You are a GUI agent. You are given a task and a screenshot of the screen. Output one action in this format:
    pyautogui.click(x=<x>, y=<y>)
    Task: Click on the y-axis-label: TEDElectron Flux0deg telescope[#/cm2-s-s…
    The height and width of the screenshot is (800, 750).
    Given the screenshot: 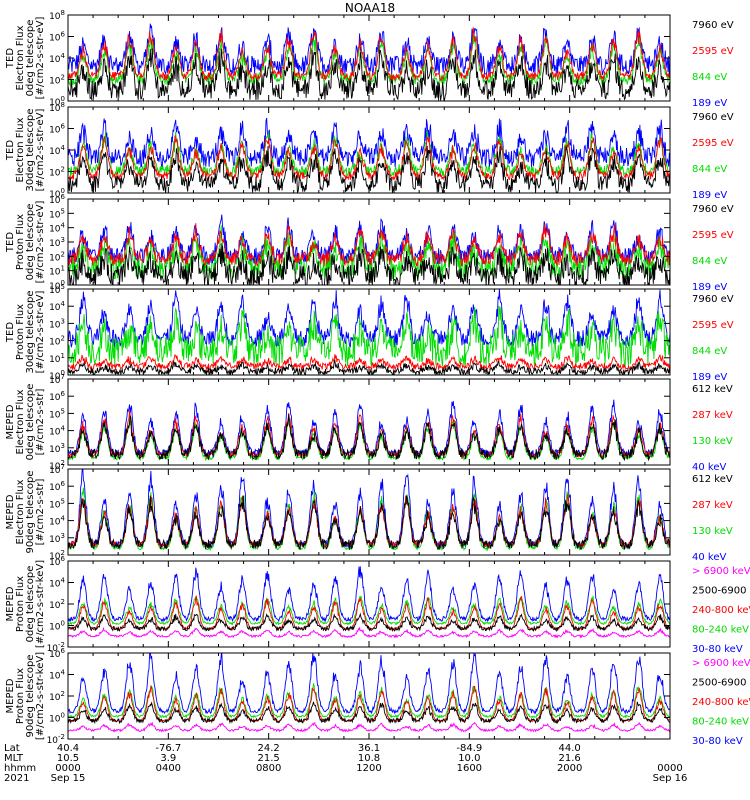 What is the action you would take?
    pyautogui.click(x=25, y=58)
    